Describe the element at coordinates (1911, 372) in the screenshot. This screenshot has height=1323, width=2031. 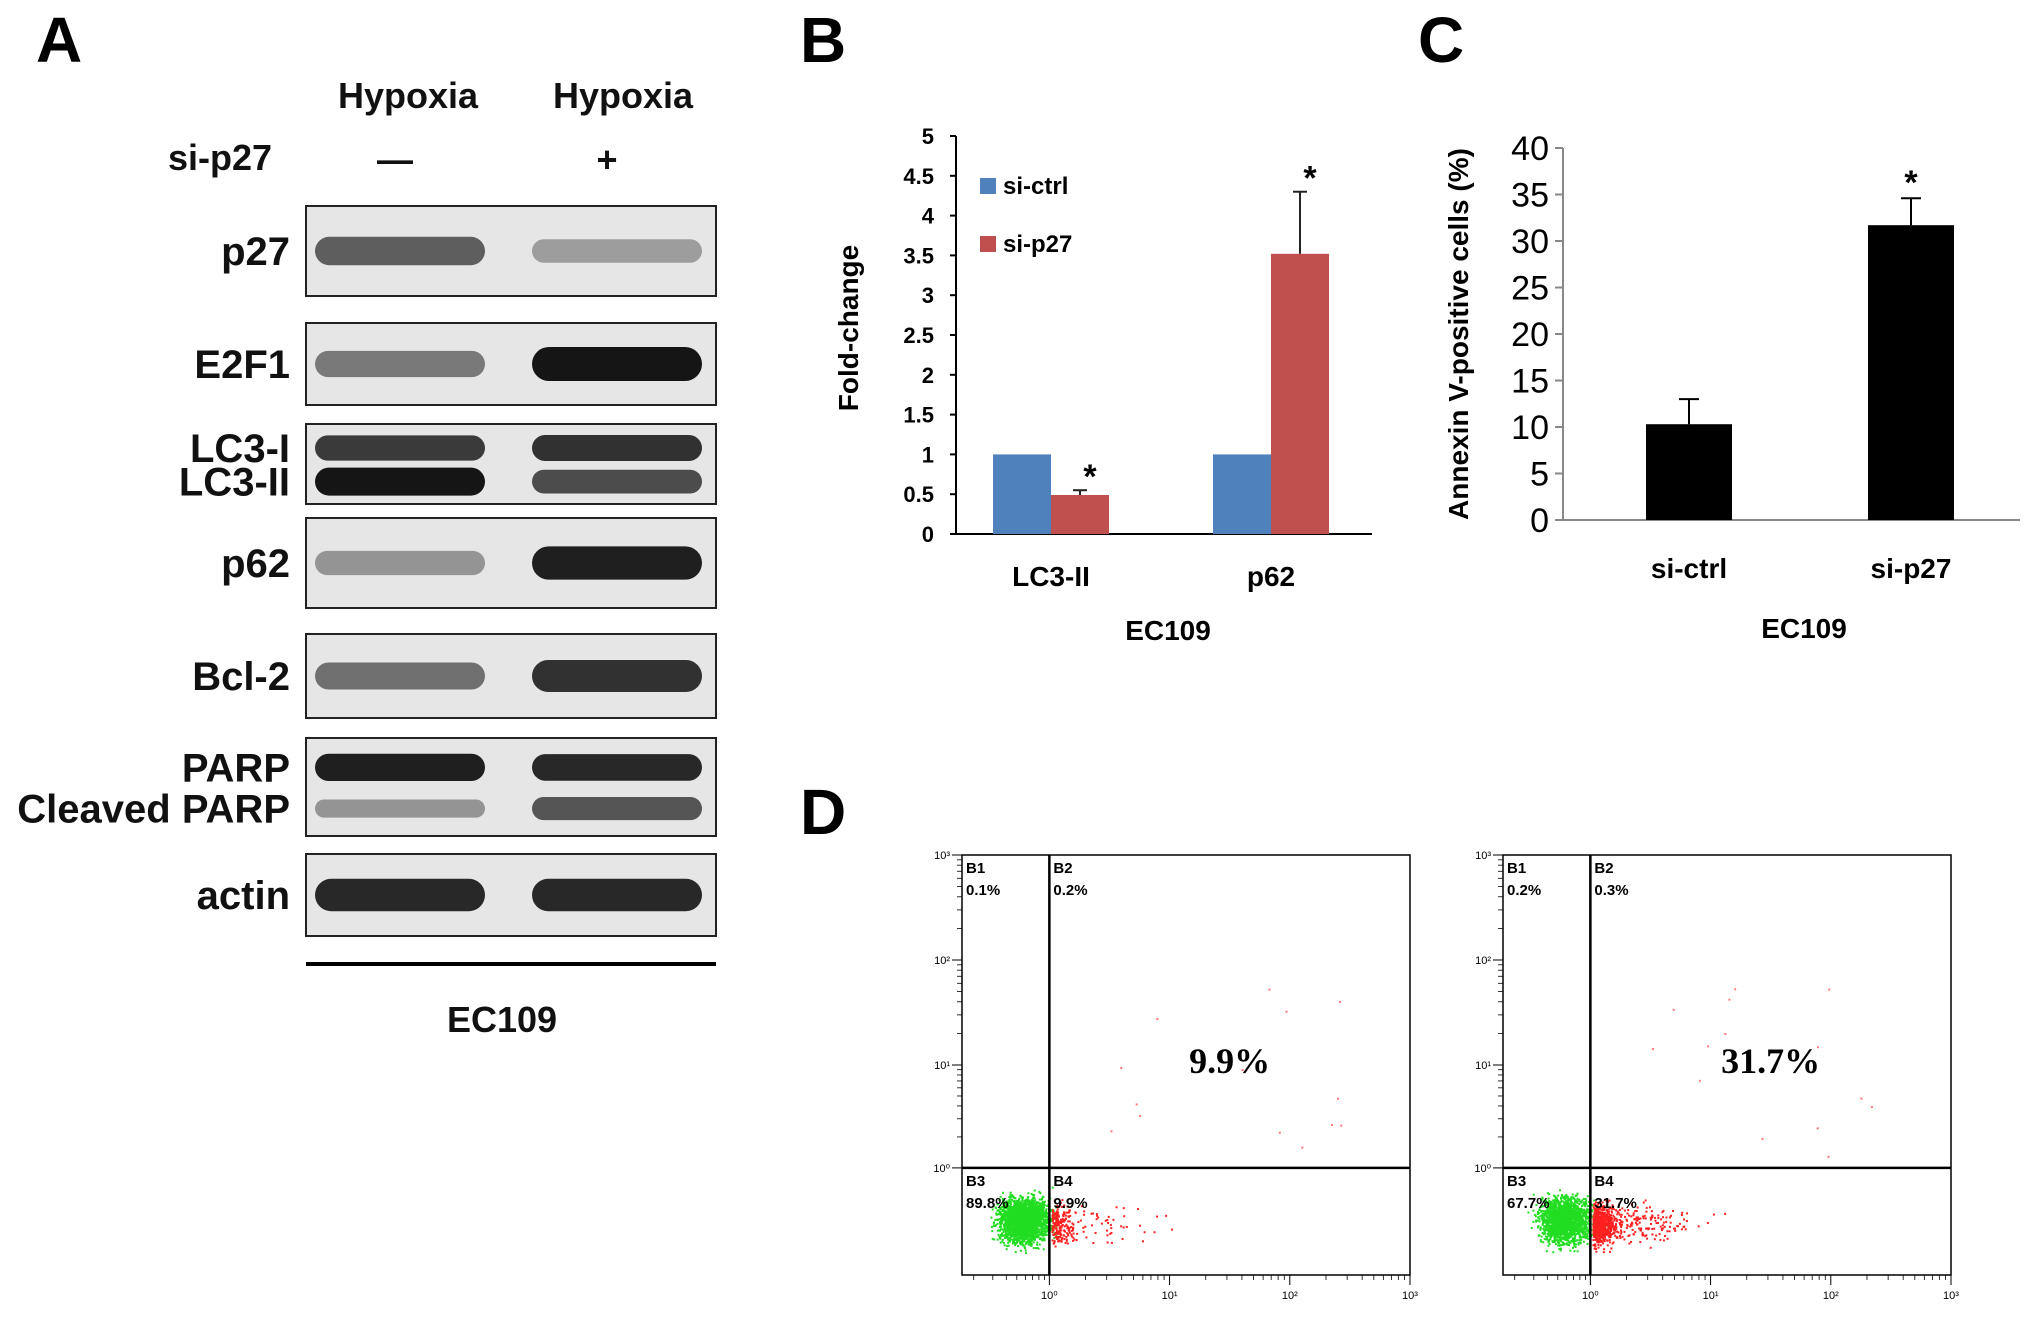
I see `chart-c-bar` at that location.